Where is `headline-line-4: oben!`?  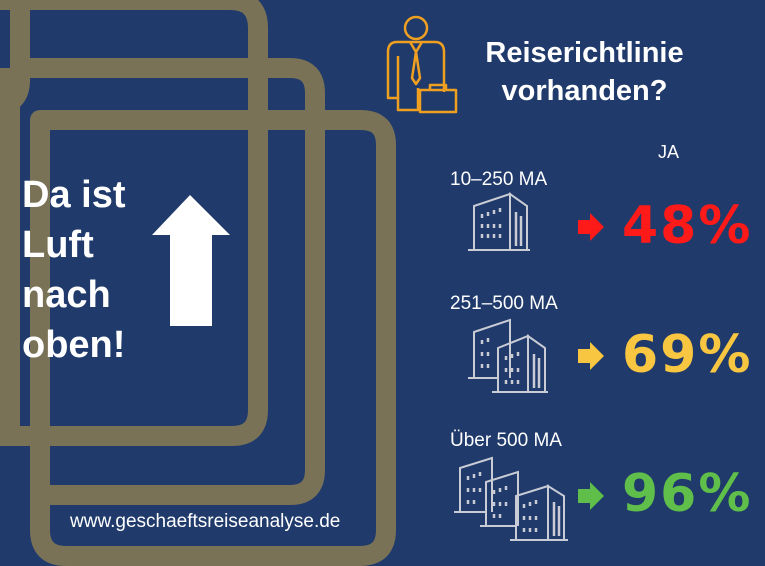 headline-line-4: oben! is located at coordinates (74, 345).